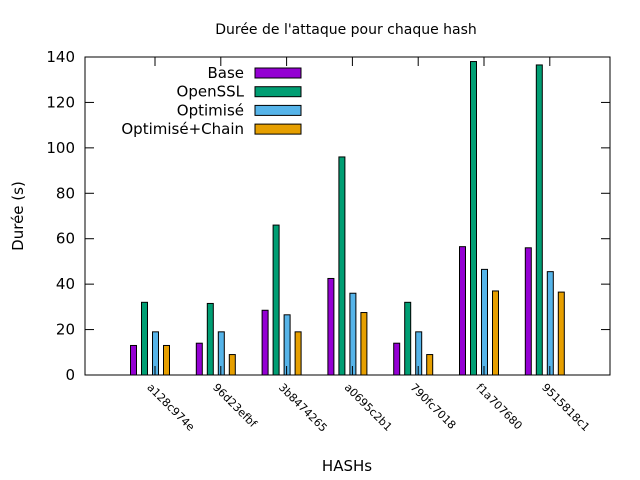  What do you see at coordinates (65, 284) in the screenshot?
I see `y-tick-label: 40` at bounding box center [65, 284].